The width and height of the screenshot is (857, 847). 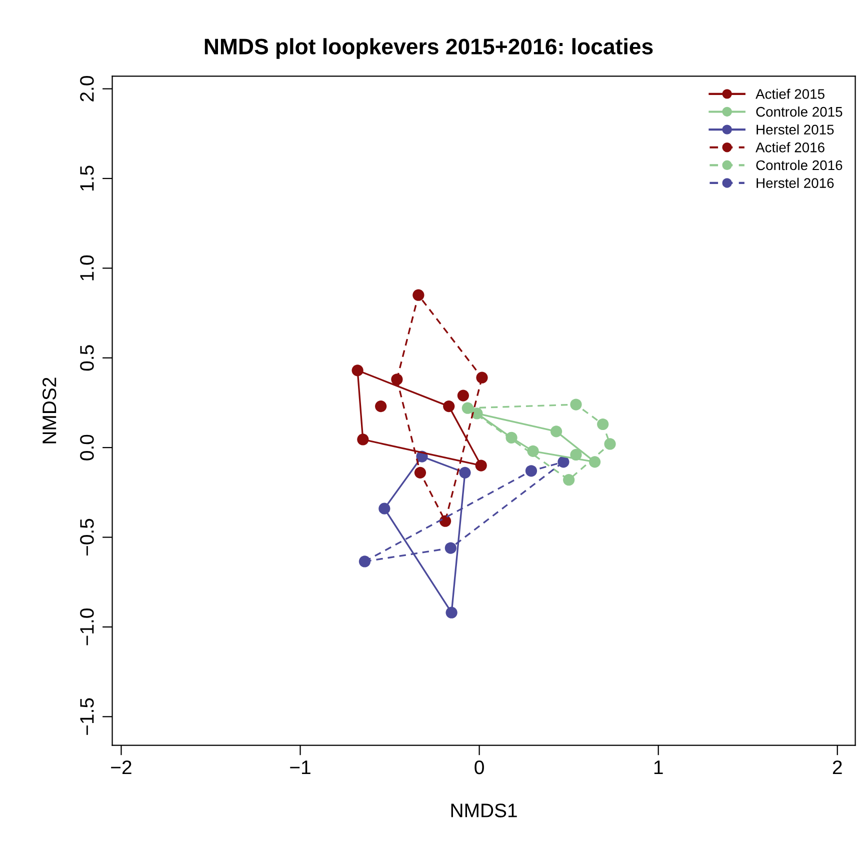 I want to click on y-tick-label: 2.0, so click(x=87, y=89).